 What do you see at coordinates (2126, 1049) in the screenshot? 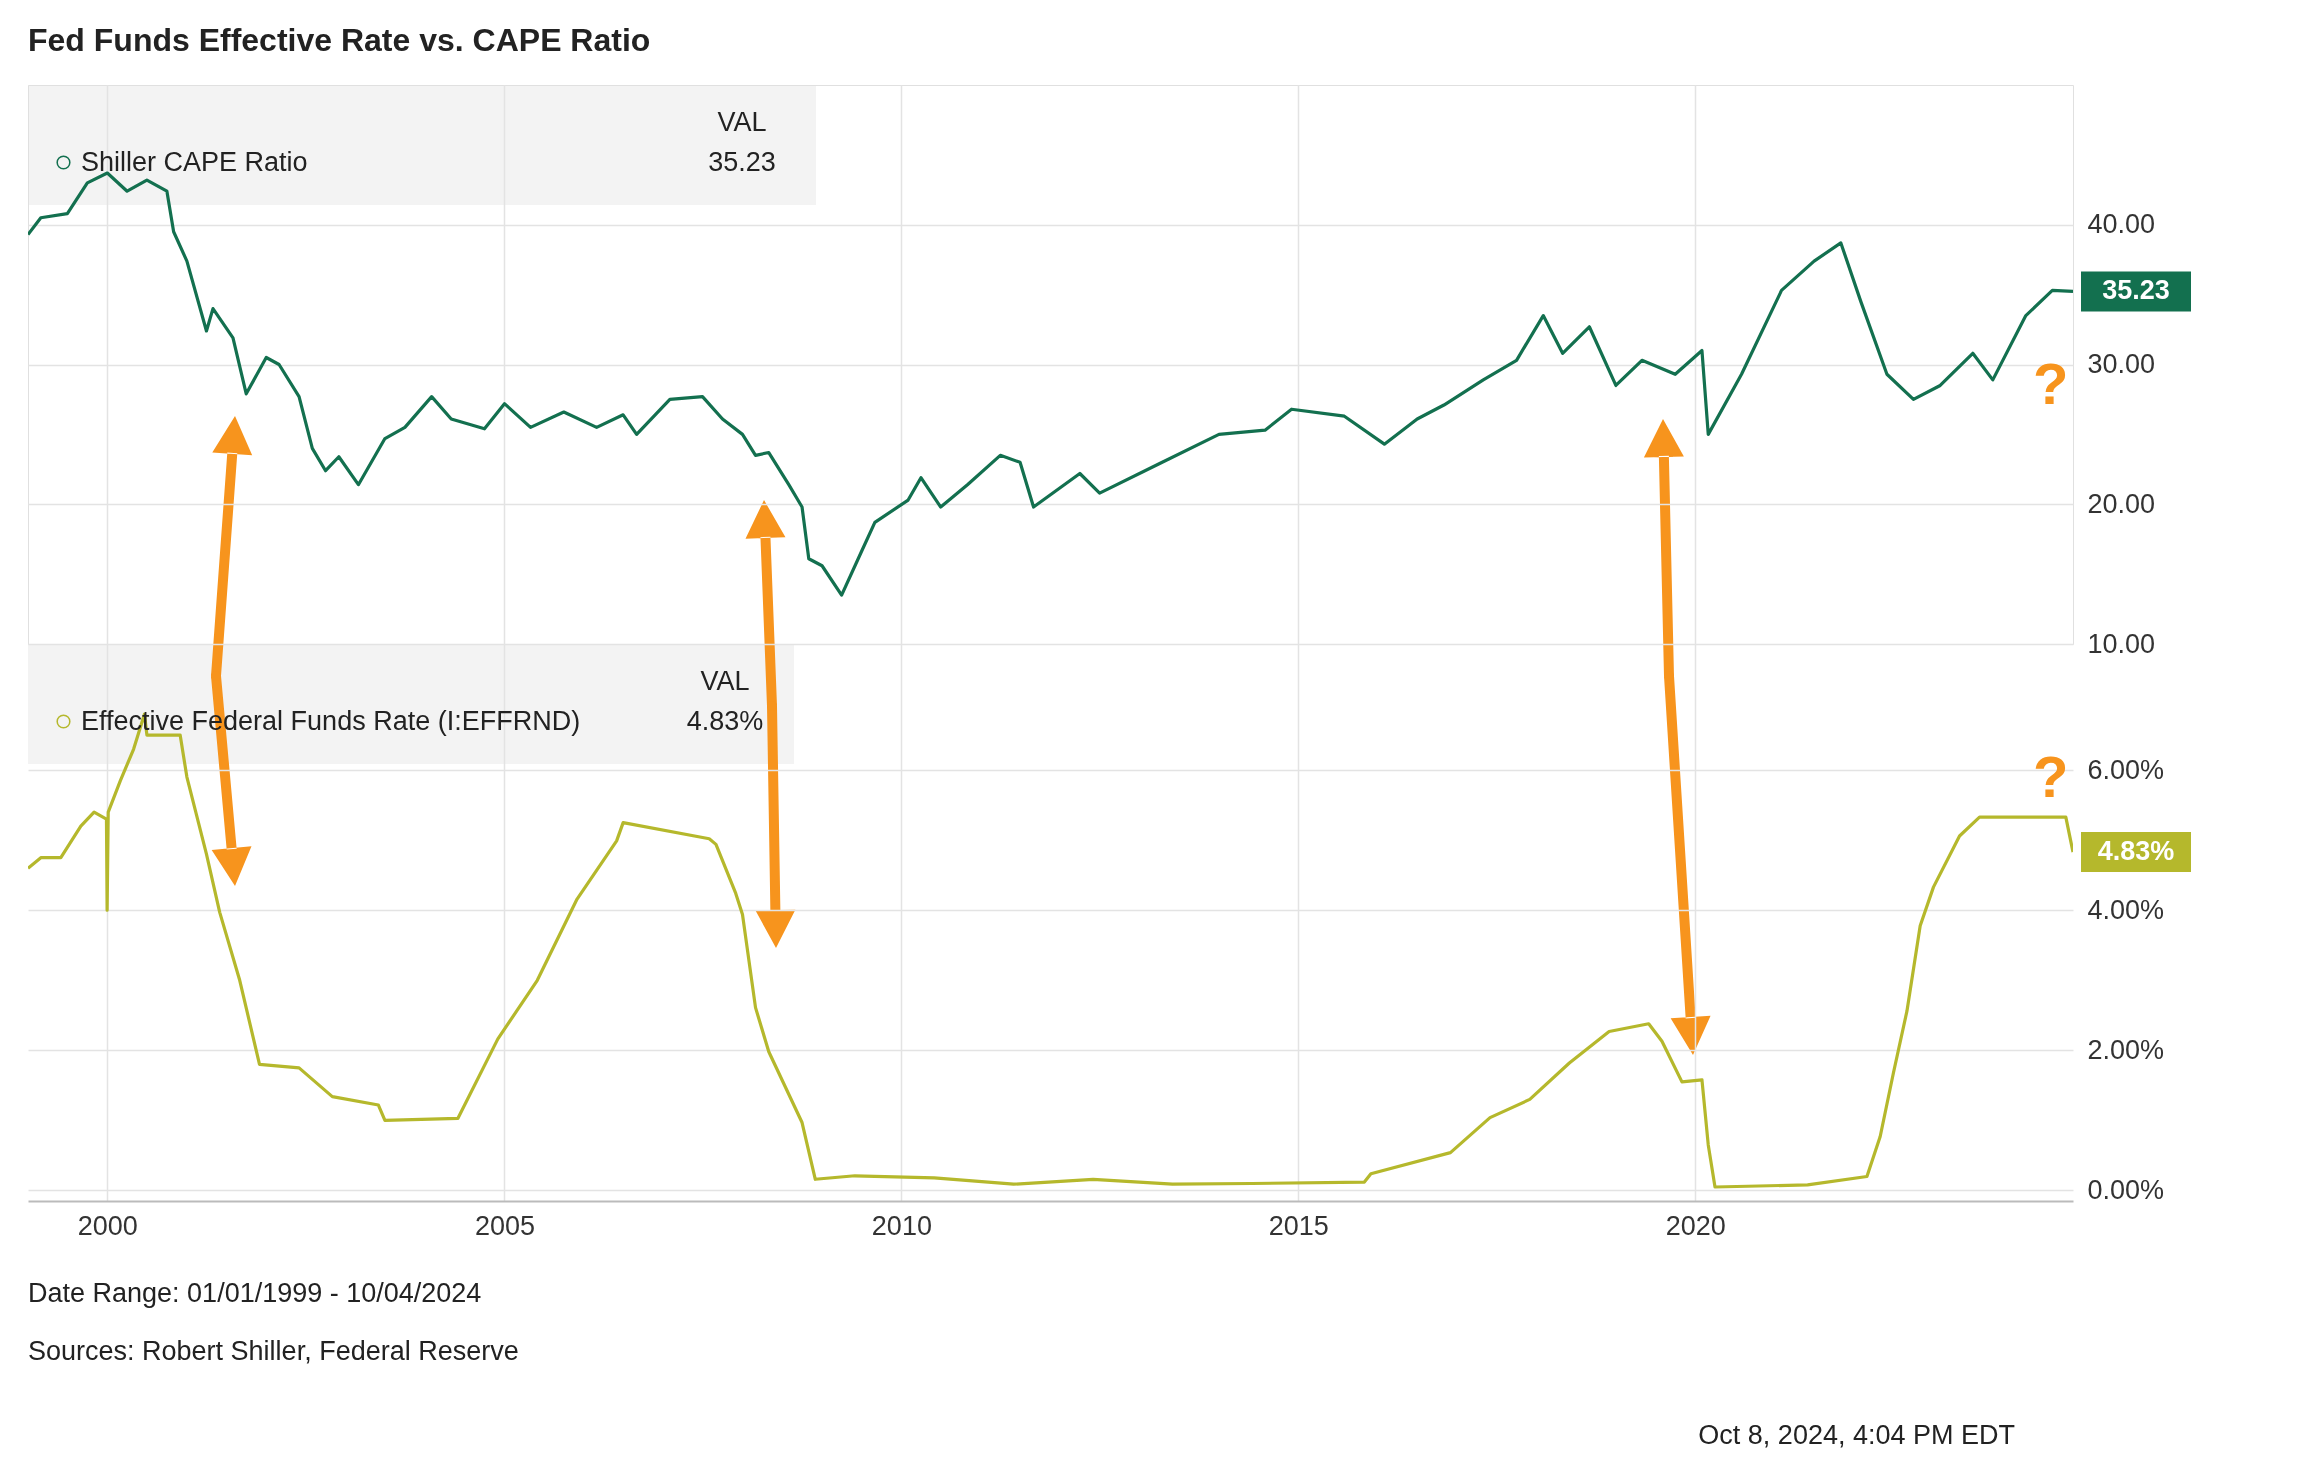
I see `y-tick-label: 2.00%` at bounding box center [2126, 1049].